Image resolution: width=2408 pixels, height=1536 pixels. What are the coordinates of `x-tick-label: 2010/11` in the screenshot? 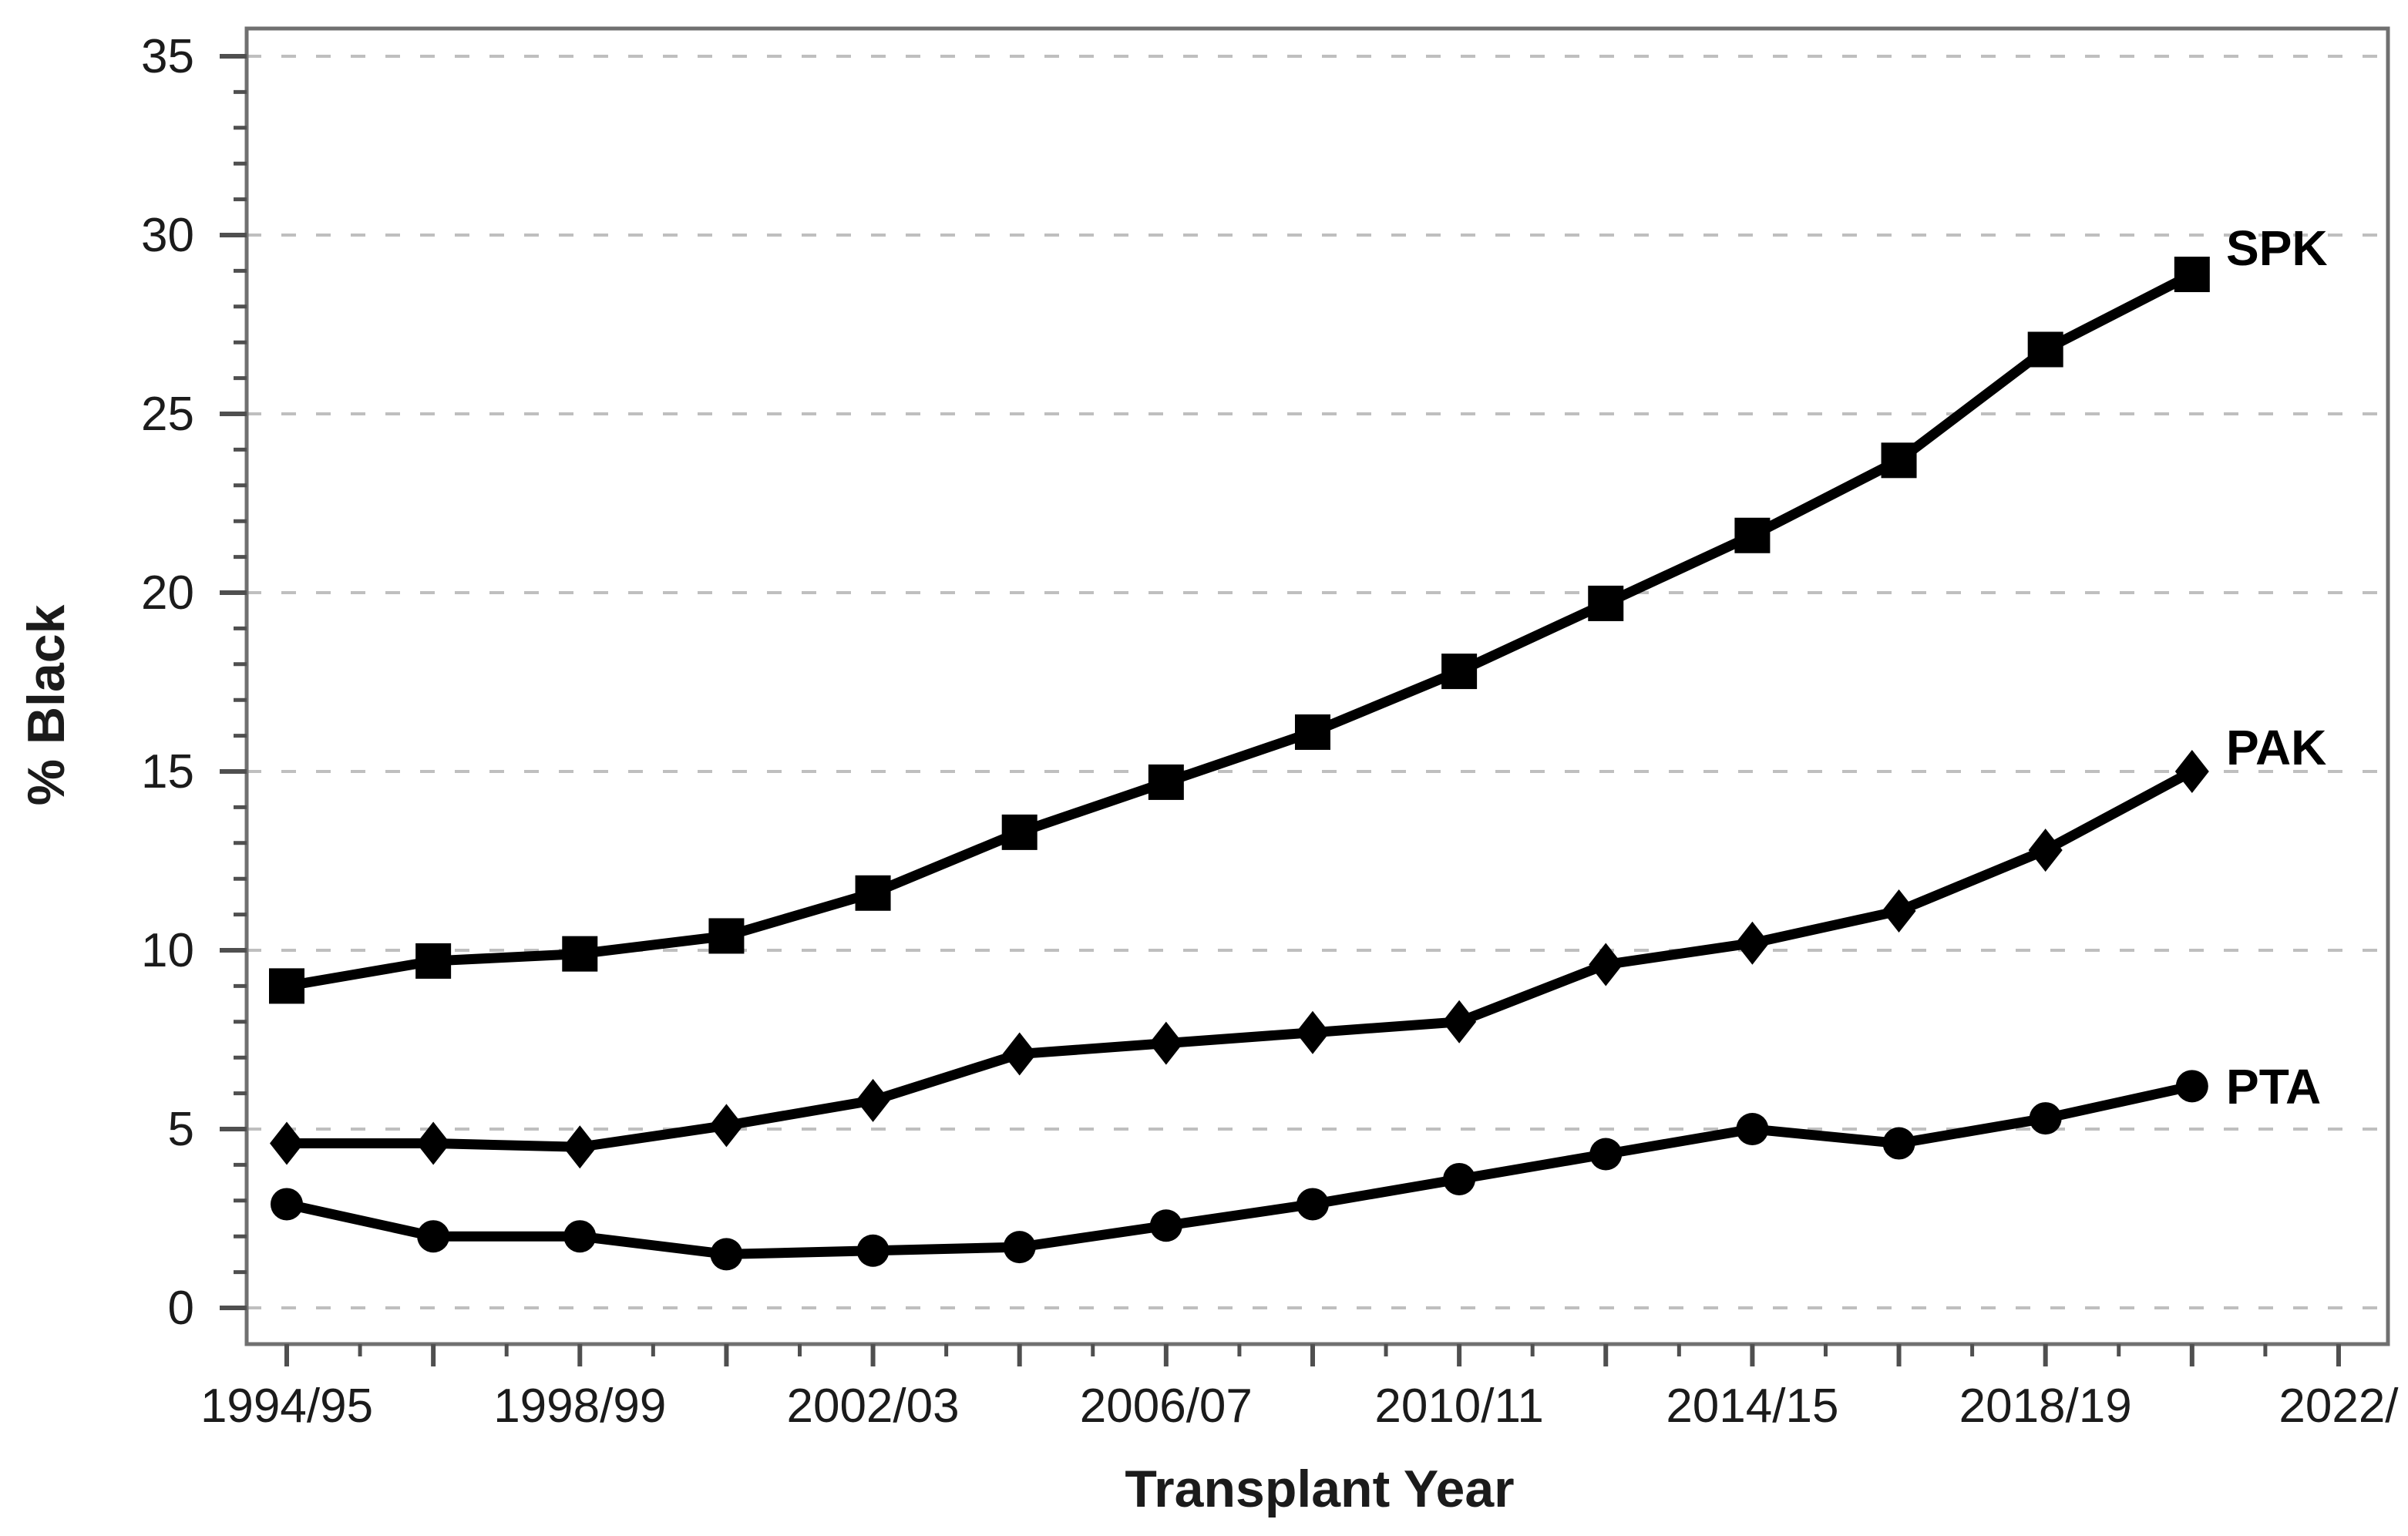 It's located at (1459, 1406).